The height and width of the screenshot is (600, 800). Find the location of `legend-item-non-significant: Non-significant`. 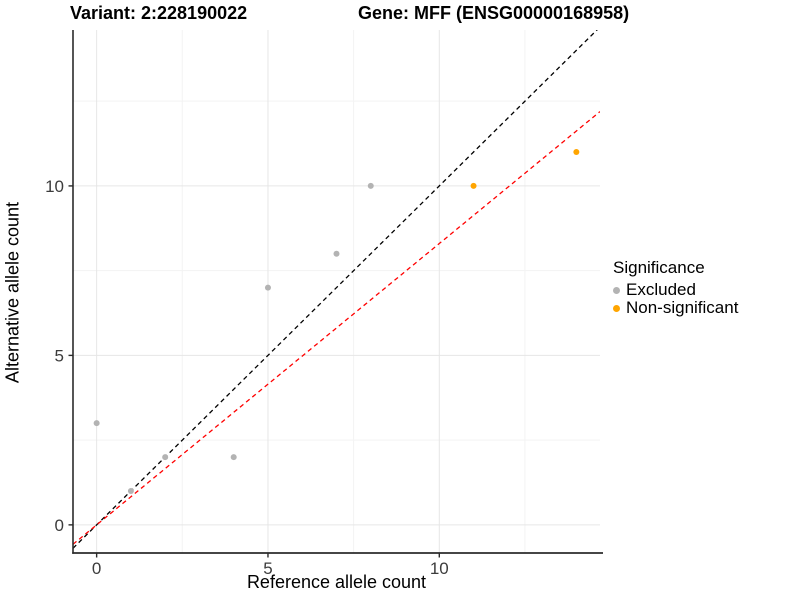

legend-item-non-significant: Non-significant is located at coordinates (676, 307).